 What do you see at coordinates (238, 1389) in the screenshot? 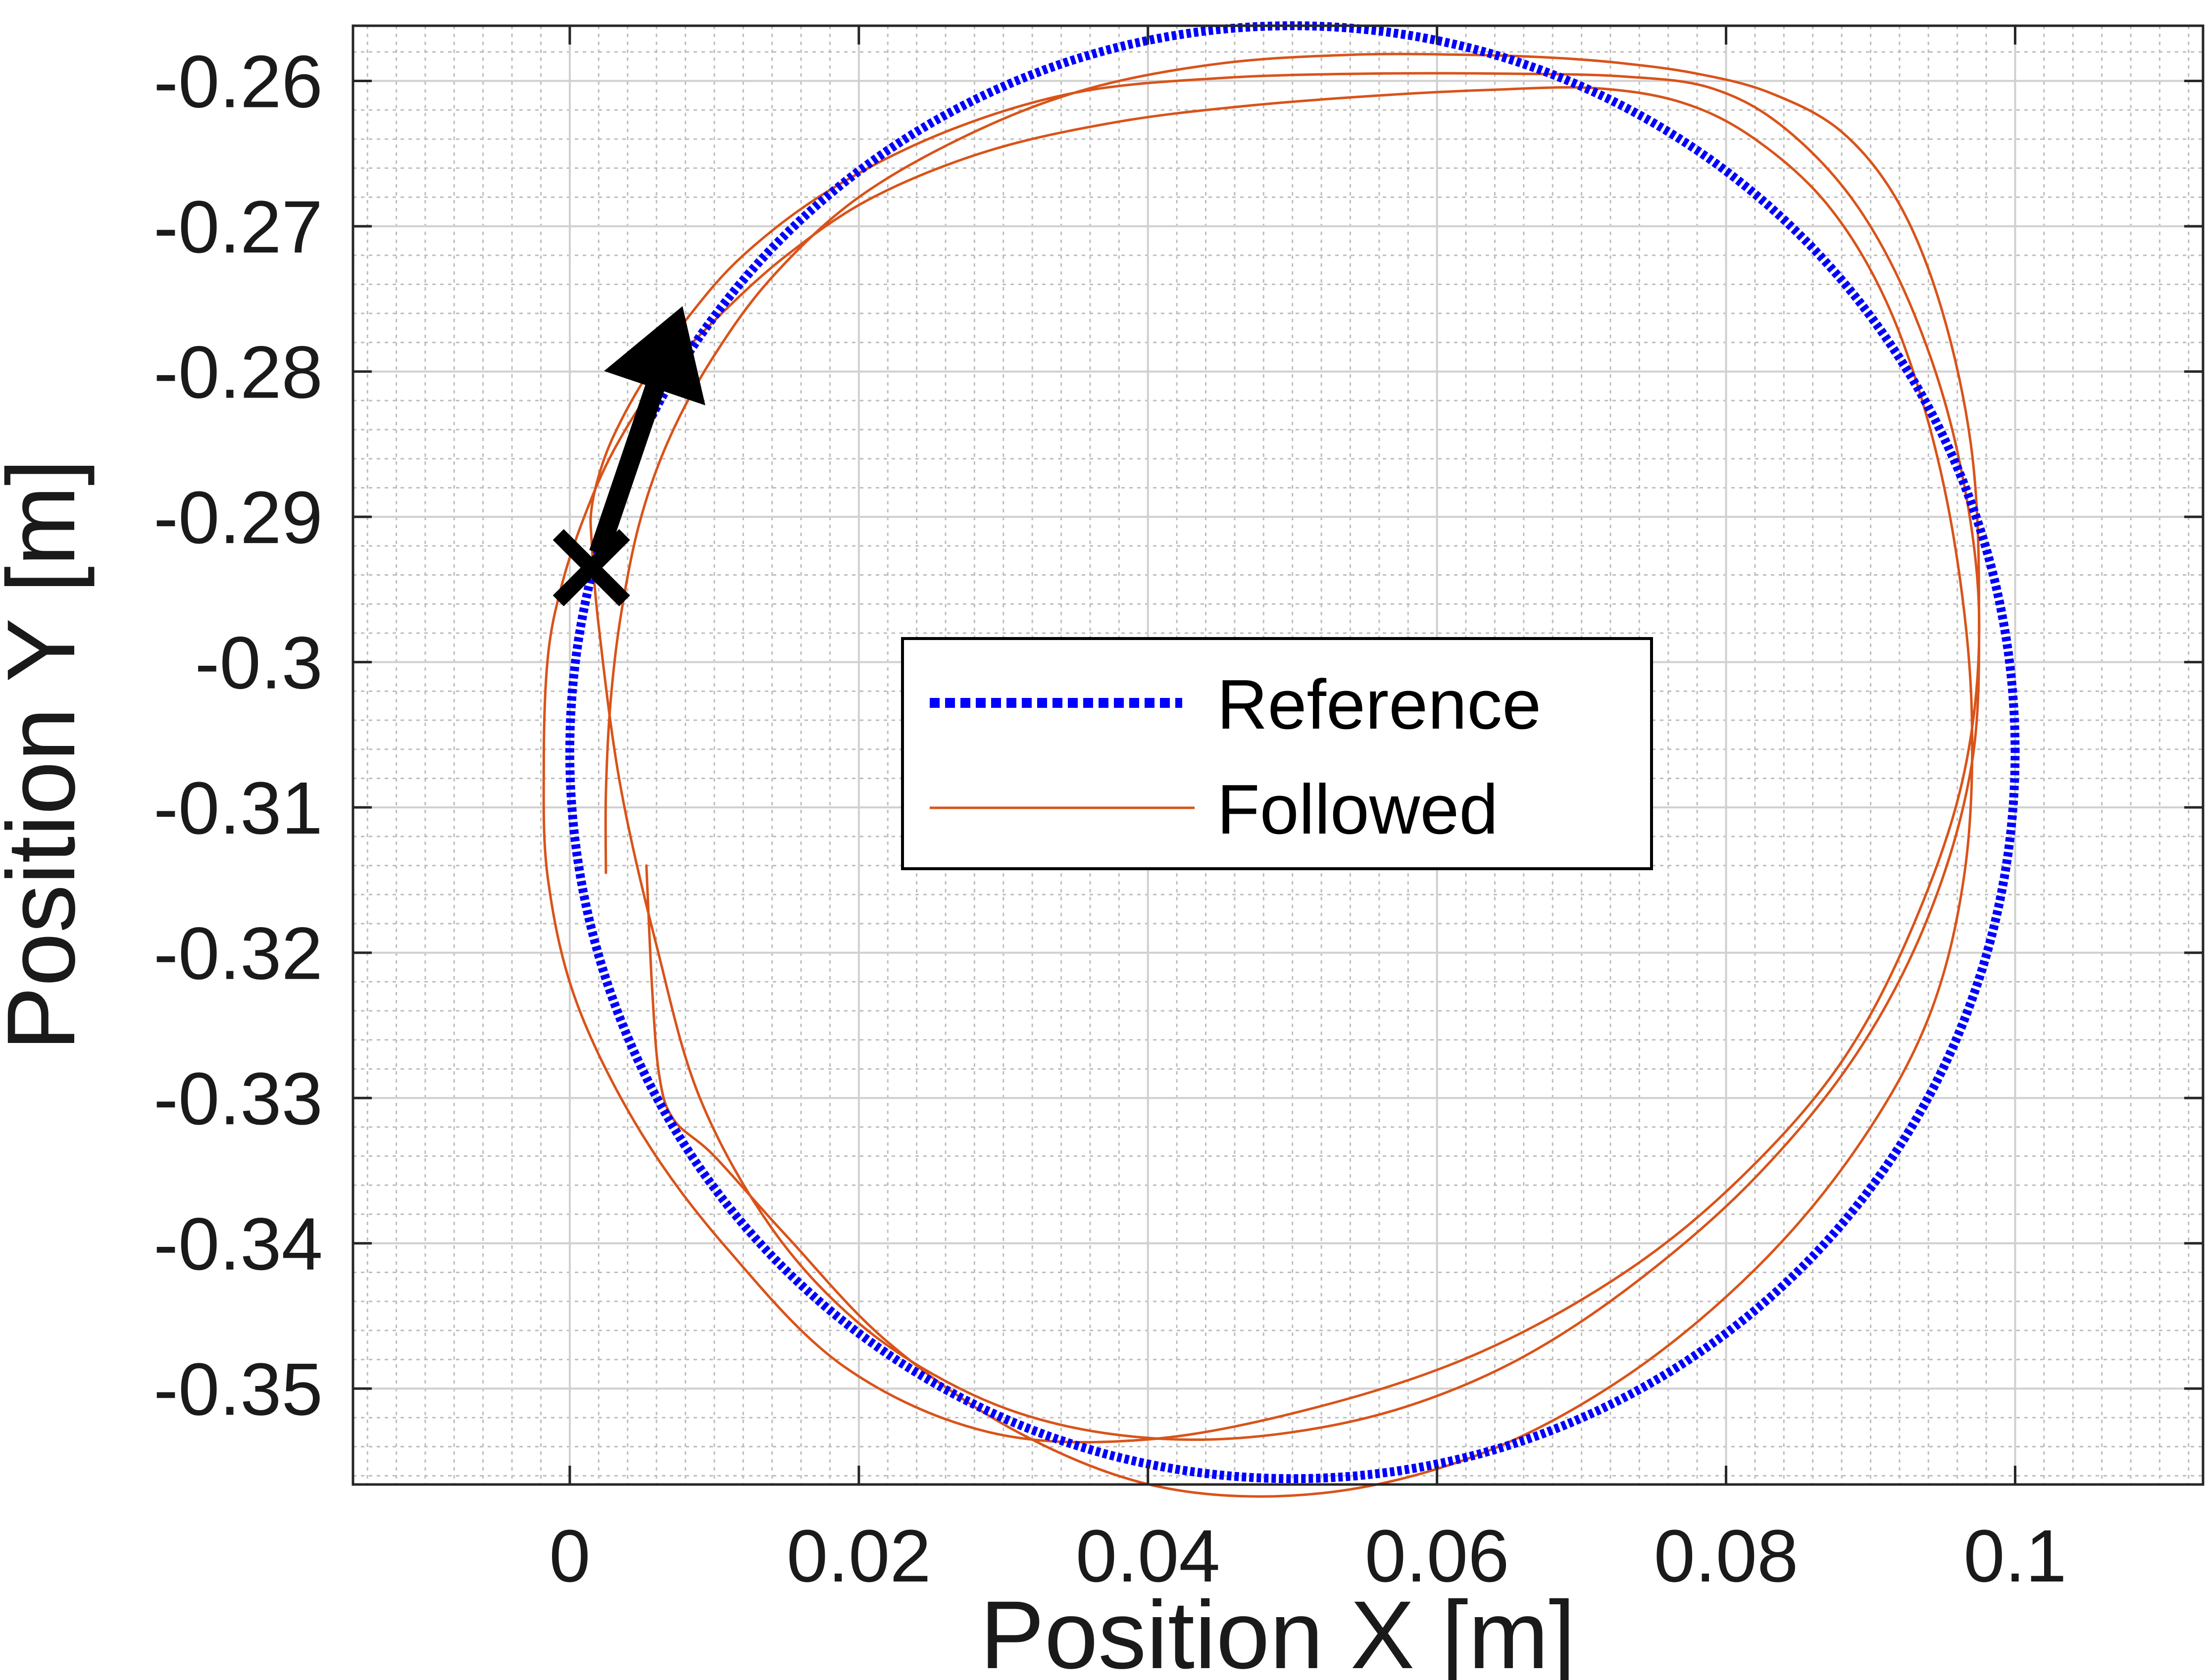
I see `y-tick-label: -0.35` at bounding box center [238, 1389].